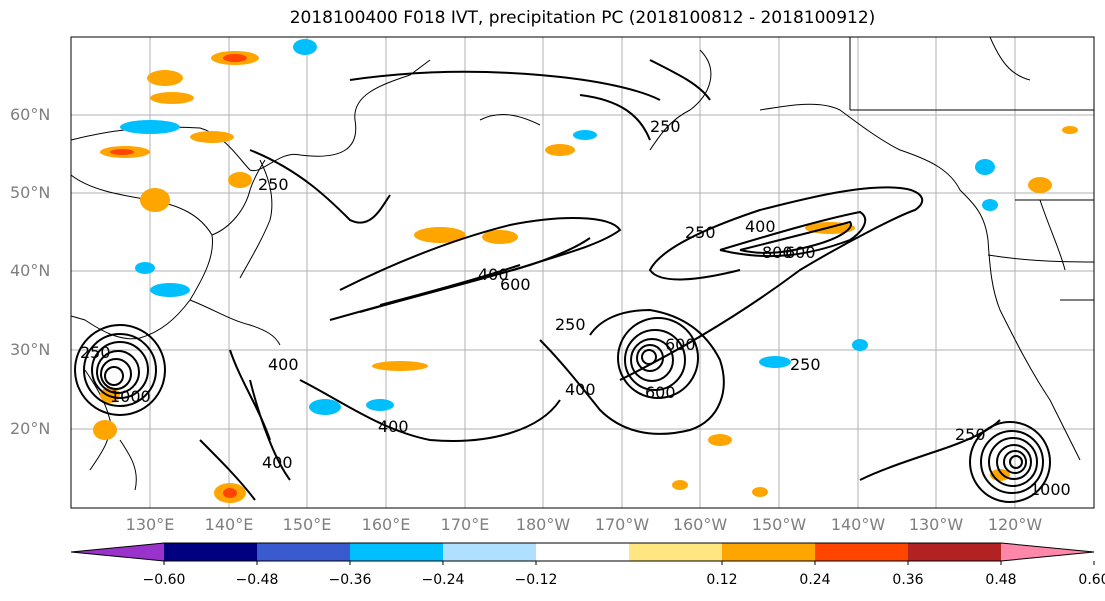  Describe the element at coordinates (350, 580) in the screenshot. I see `colorbar-tick-label: −0.36` at that location.